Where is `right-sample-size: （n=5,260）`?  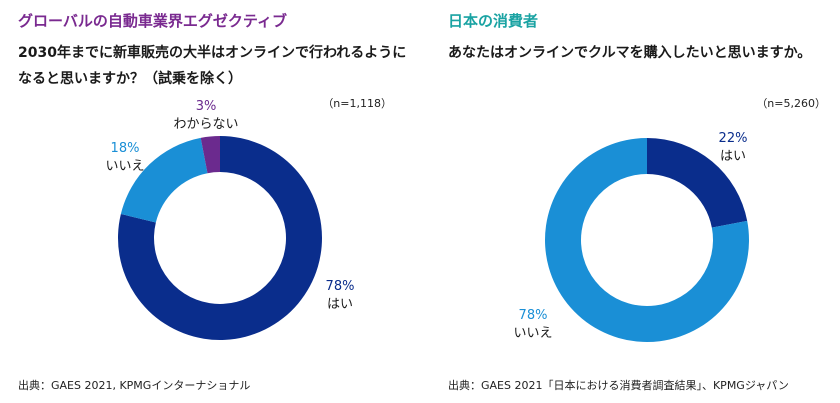 right-sample-size: （n=5,260） is located at coordinates (791, 103).